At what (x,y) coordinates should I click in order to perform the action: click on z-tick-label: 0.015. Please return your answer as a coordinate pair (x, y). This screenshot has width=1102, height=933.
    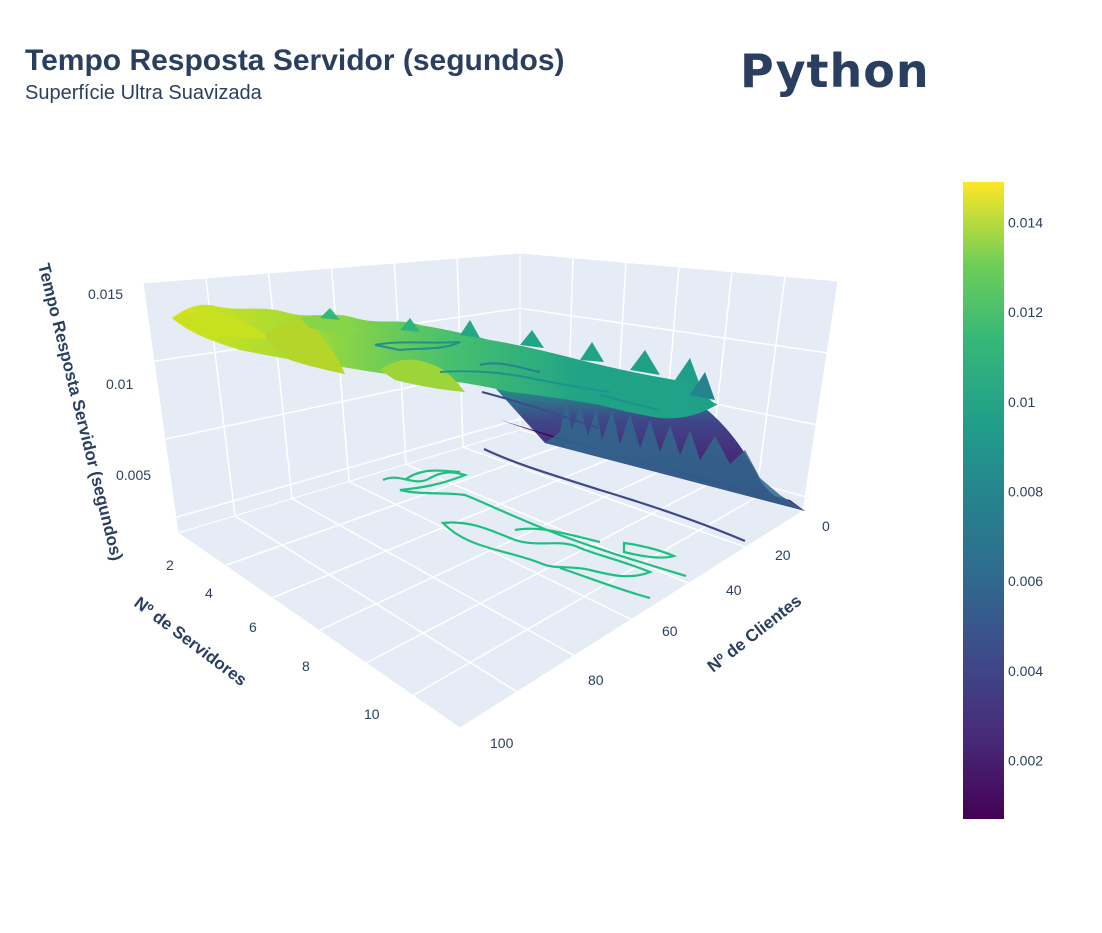
    Looking at the image, I should click on (105, 294).